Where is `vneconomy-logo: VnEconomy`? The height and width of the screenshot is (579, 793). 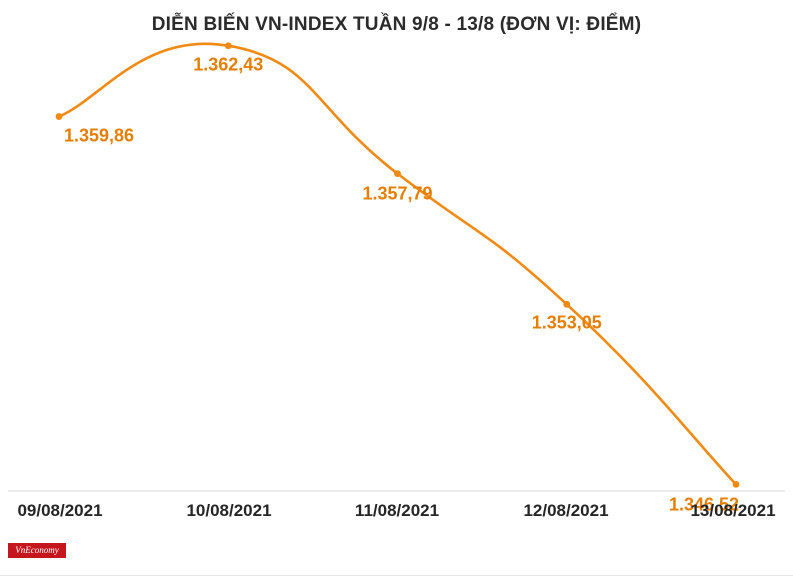 vneconomy-logo: VnEconomy is located at coordinates (37, 550).